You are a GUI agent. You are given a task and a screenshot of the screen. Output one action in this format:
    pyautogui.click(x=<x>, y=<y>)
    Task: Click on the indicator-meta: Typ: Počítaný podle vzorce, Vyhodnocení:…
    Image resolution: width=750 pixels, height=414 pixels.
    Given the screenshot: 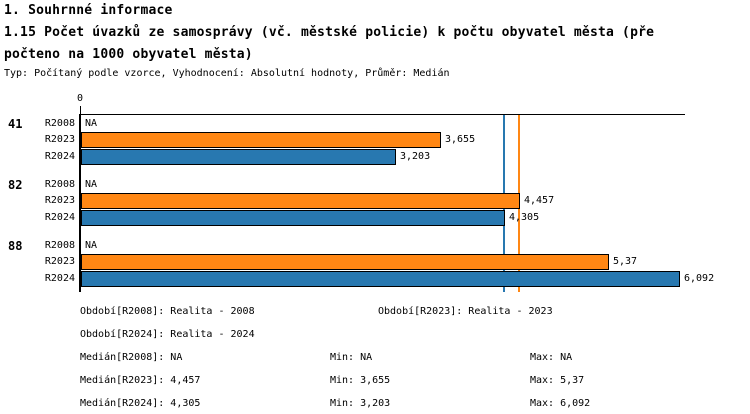 What is the action you would take?
    pyautogui.click(x=227, y=73)
    